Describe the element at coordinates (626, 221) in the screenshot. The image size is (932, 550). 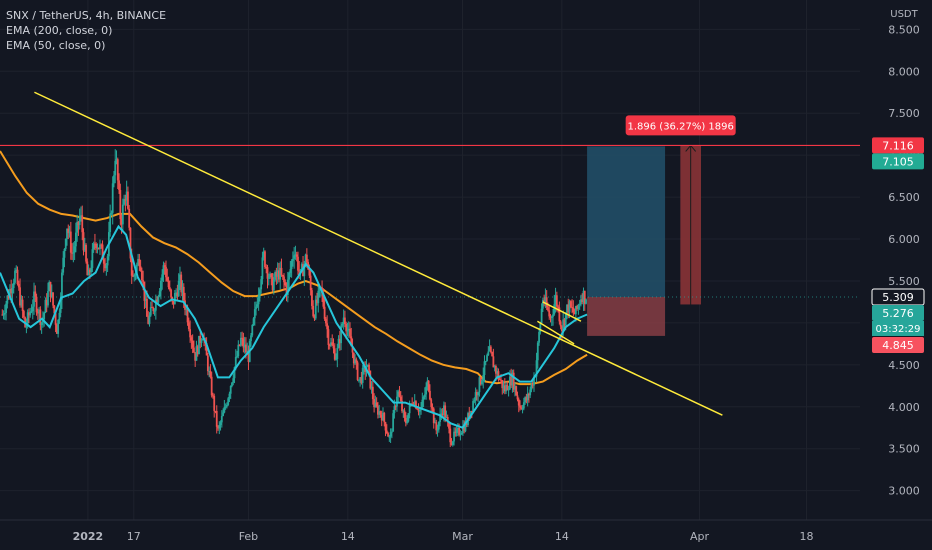
I see `profit-zone` at that location.